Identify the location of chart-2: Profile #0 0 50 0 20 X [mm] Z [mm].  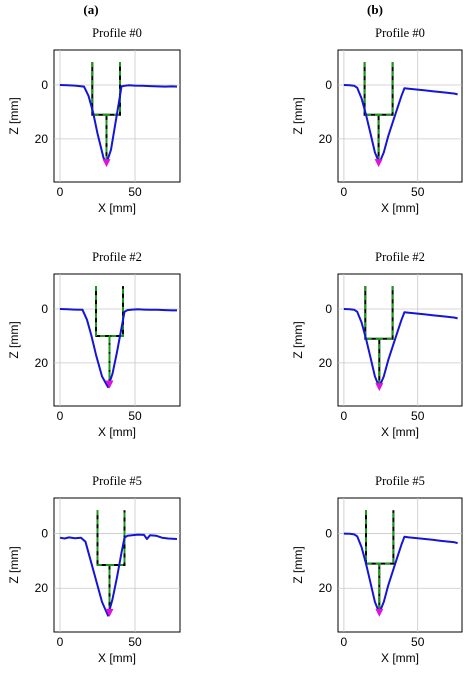
(377, 120).